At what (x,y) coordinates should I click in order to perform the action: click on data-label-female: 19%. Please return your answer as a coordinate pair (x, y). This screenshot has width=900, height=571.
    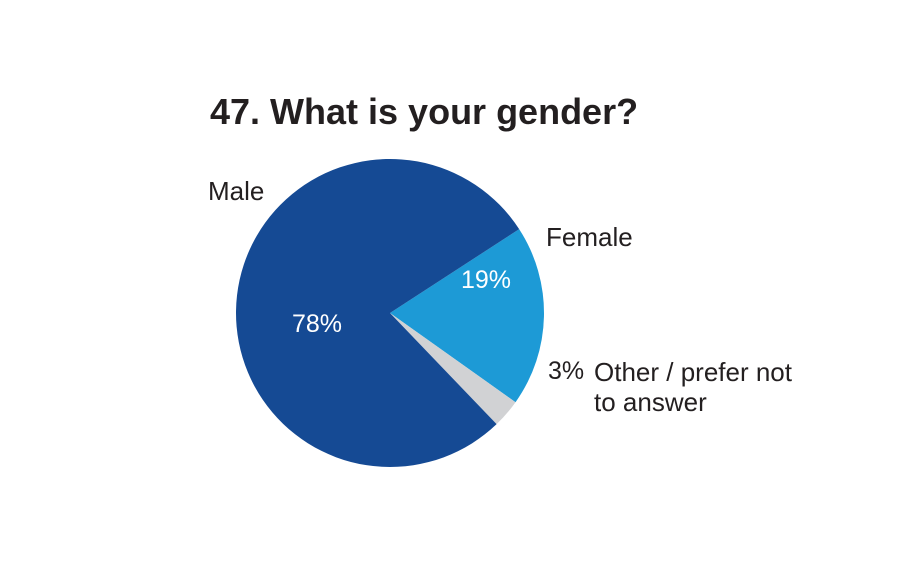
    Looking at the image, I should click on (486, 280).